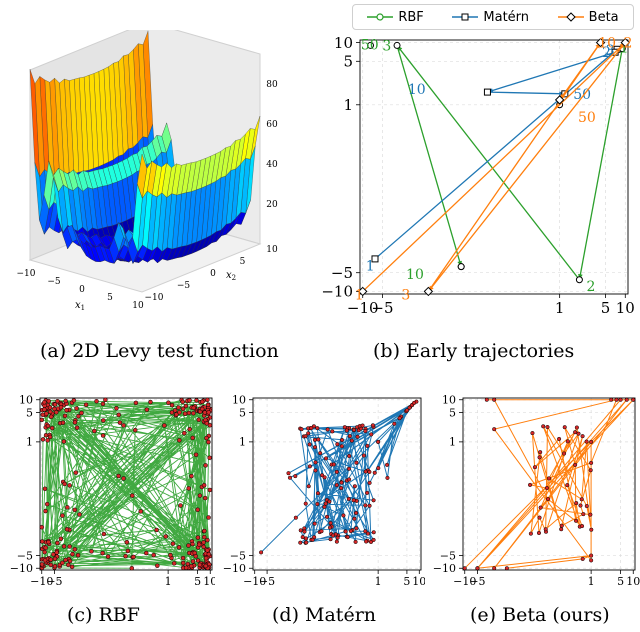 The width and height of the screenshot is (640, 632). What do you see at coordinates (138, 306) in the screenshot?
I see `x1-tick-label: 10` at bounding box center [138, 306].